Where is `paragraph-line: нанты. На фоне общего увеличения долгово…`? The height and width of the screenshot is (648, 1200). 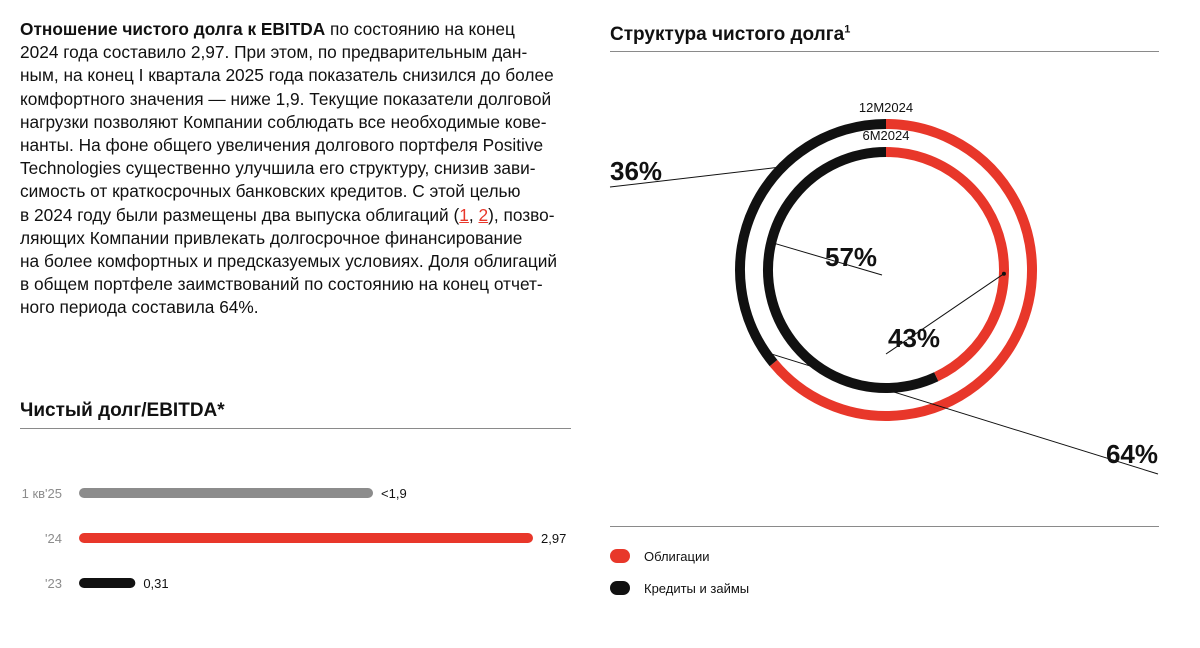
paragraph-line: нанты. На фоне общего увеличения долгово… is located at coordinates (282, 145).